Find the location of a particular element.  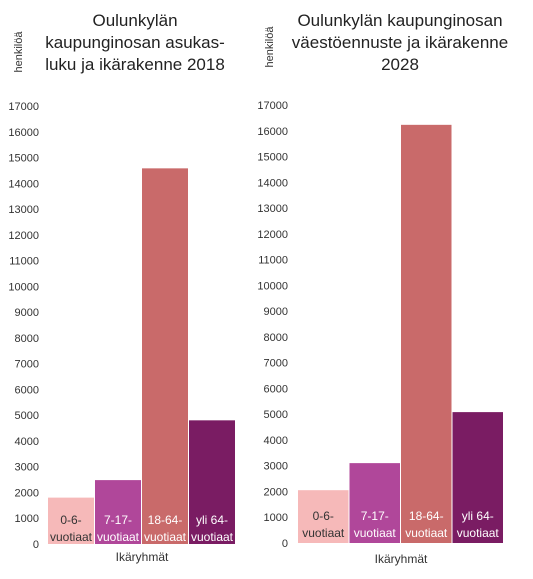

chart-title-line: 2028 is located at coordinates (400, 64).